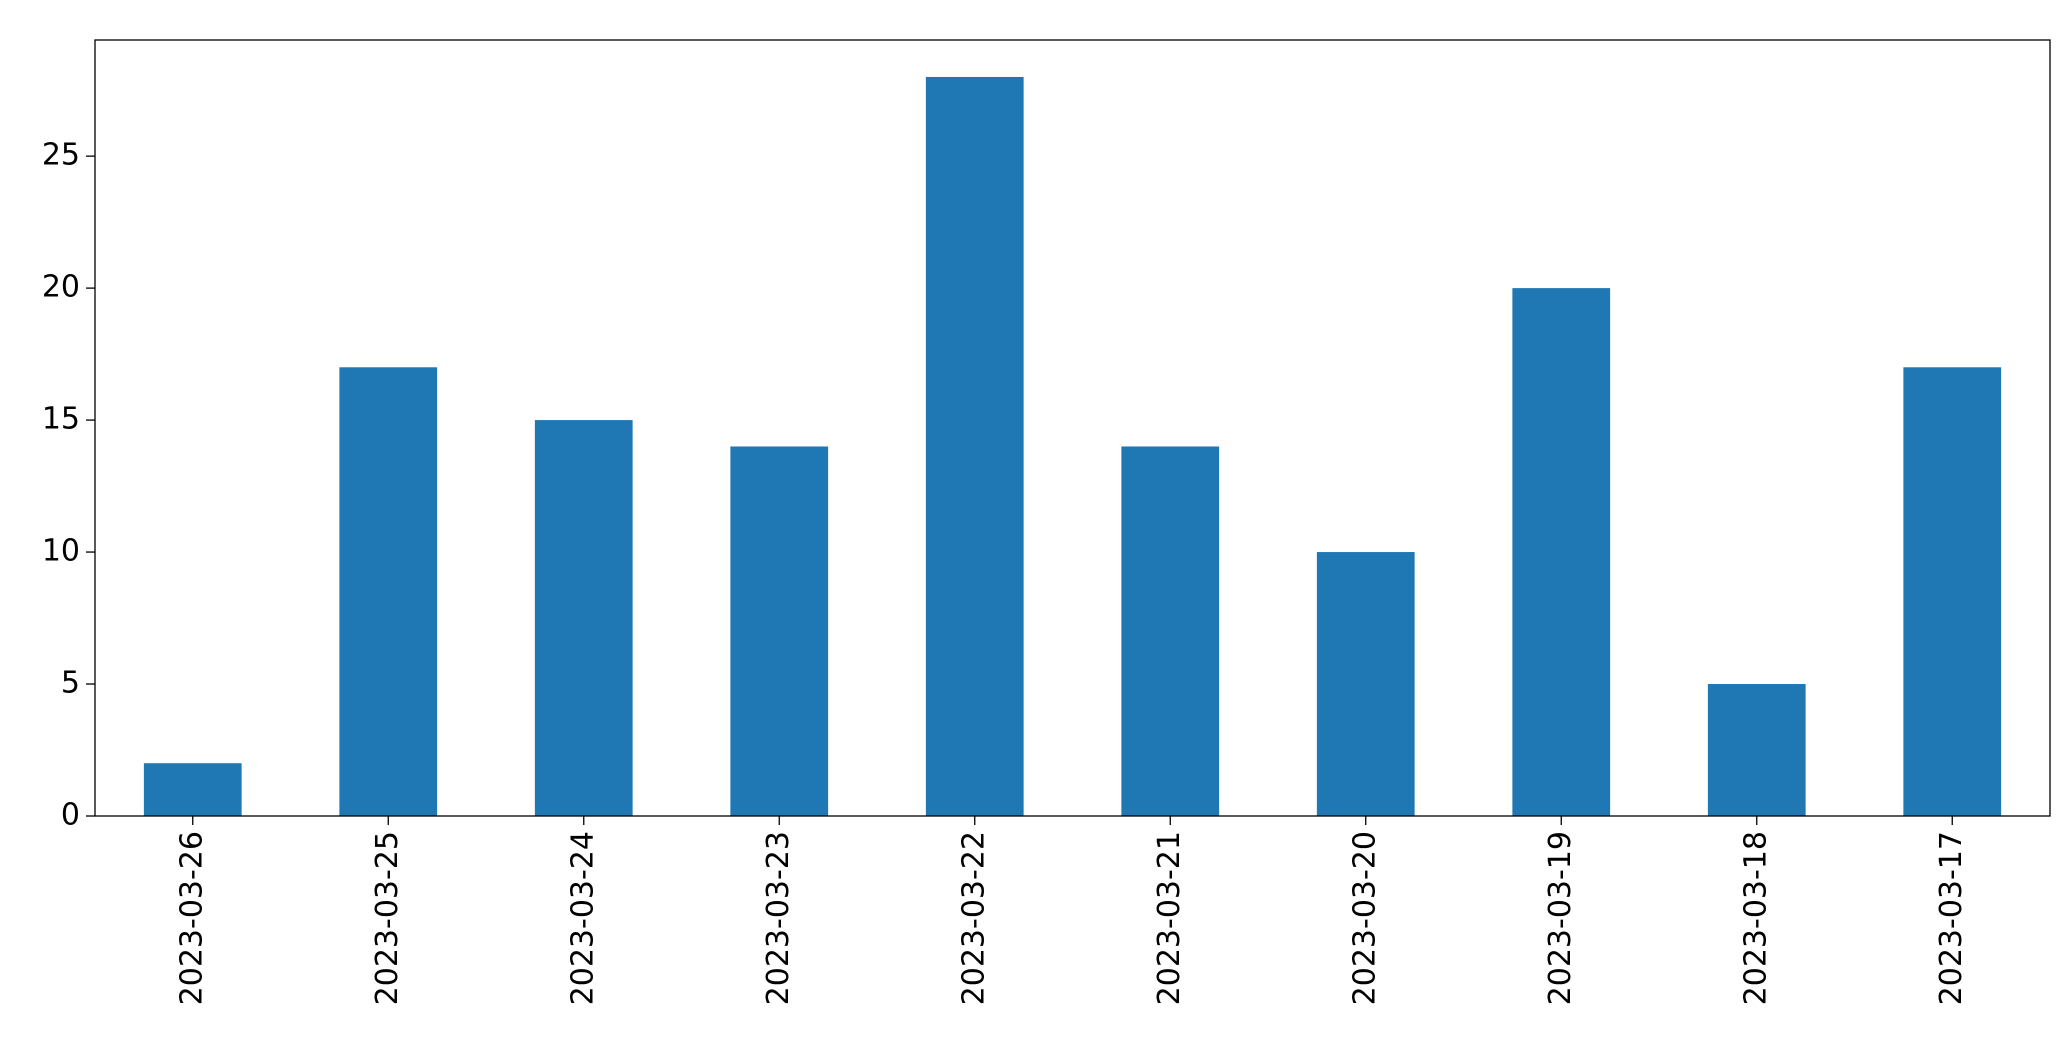  I want to click on y-tick-label: 15, so click(61, 419).